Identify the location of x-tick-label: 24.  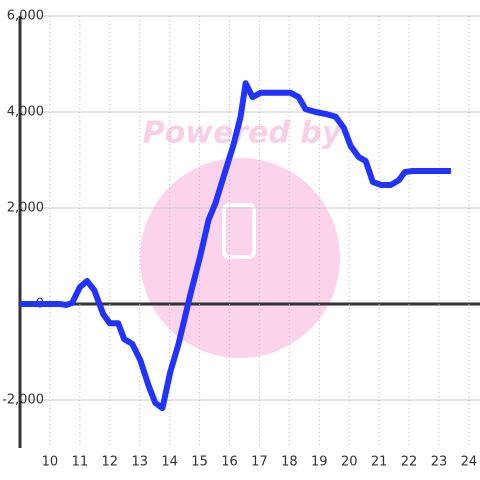
(469, 462).